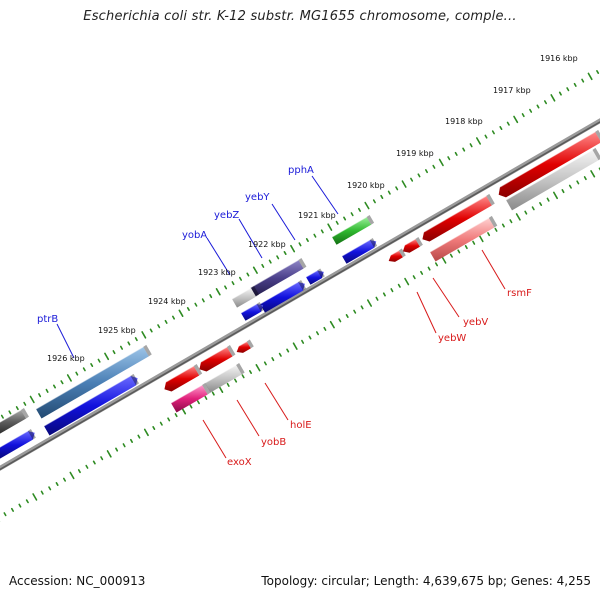 Image resolution: width=600 pixels, height=604 pixels. What do you see at coordinates (226, 215) in the screenshot?
I see `gene-label-yebZ: yebZ` at bounding box center [226, 215].